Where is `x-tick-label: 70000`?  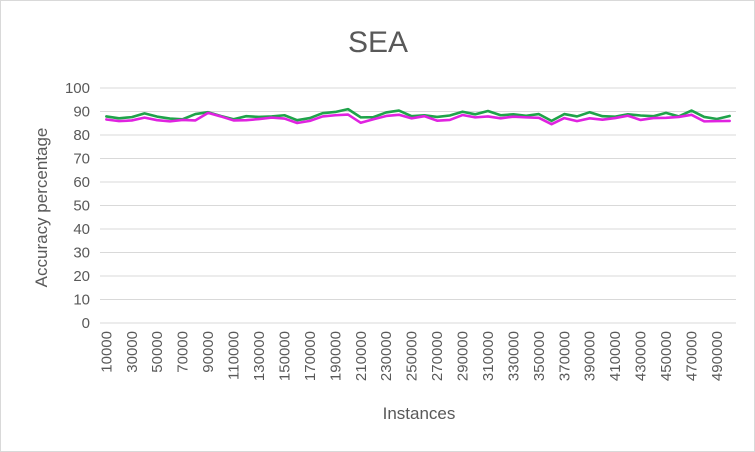 x-tick-label: 70000 is located at coordinates (183, 352).